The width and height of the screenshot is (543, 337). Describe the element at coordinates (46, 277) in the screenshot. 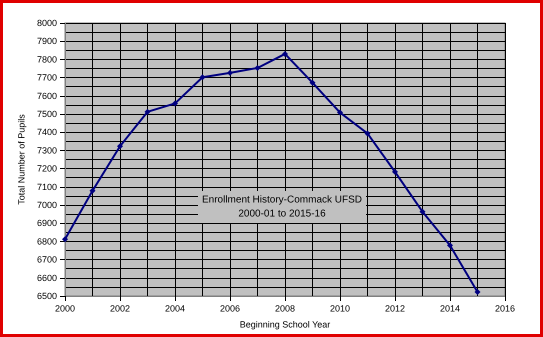

I see `y-tick-label: 6600` at that location.